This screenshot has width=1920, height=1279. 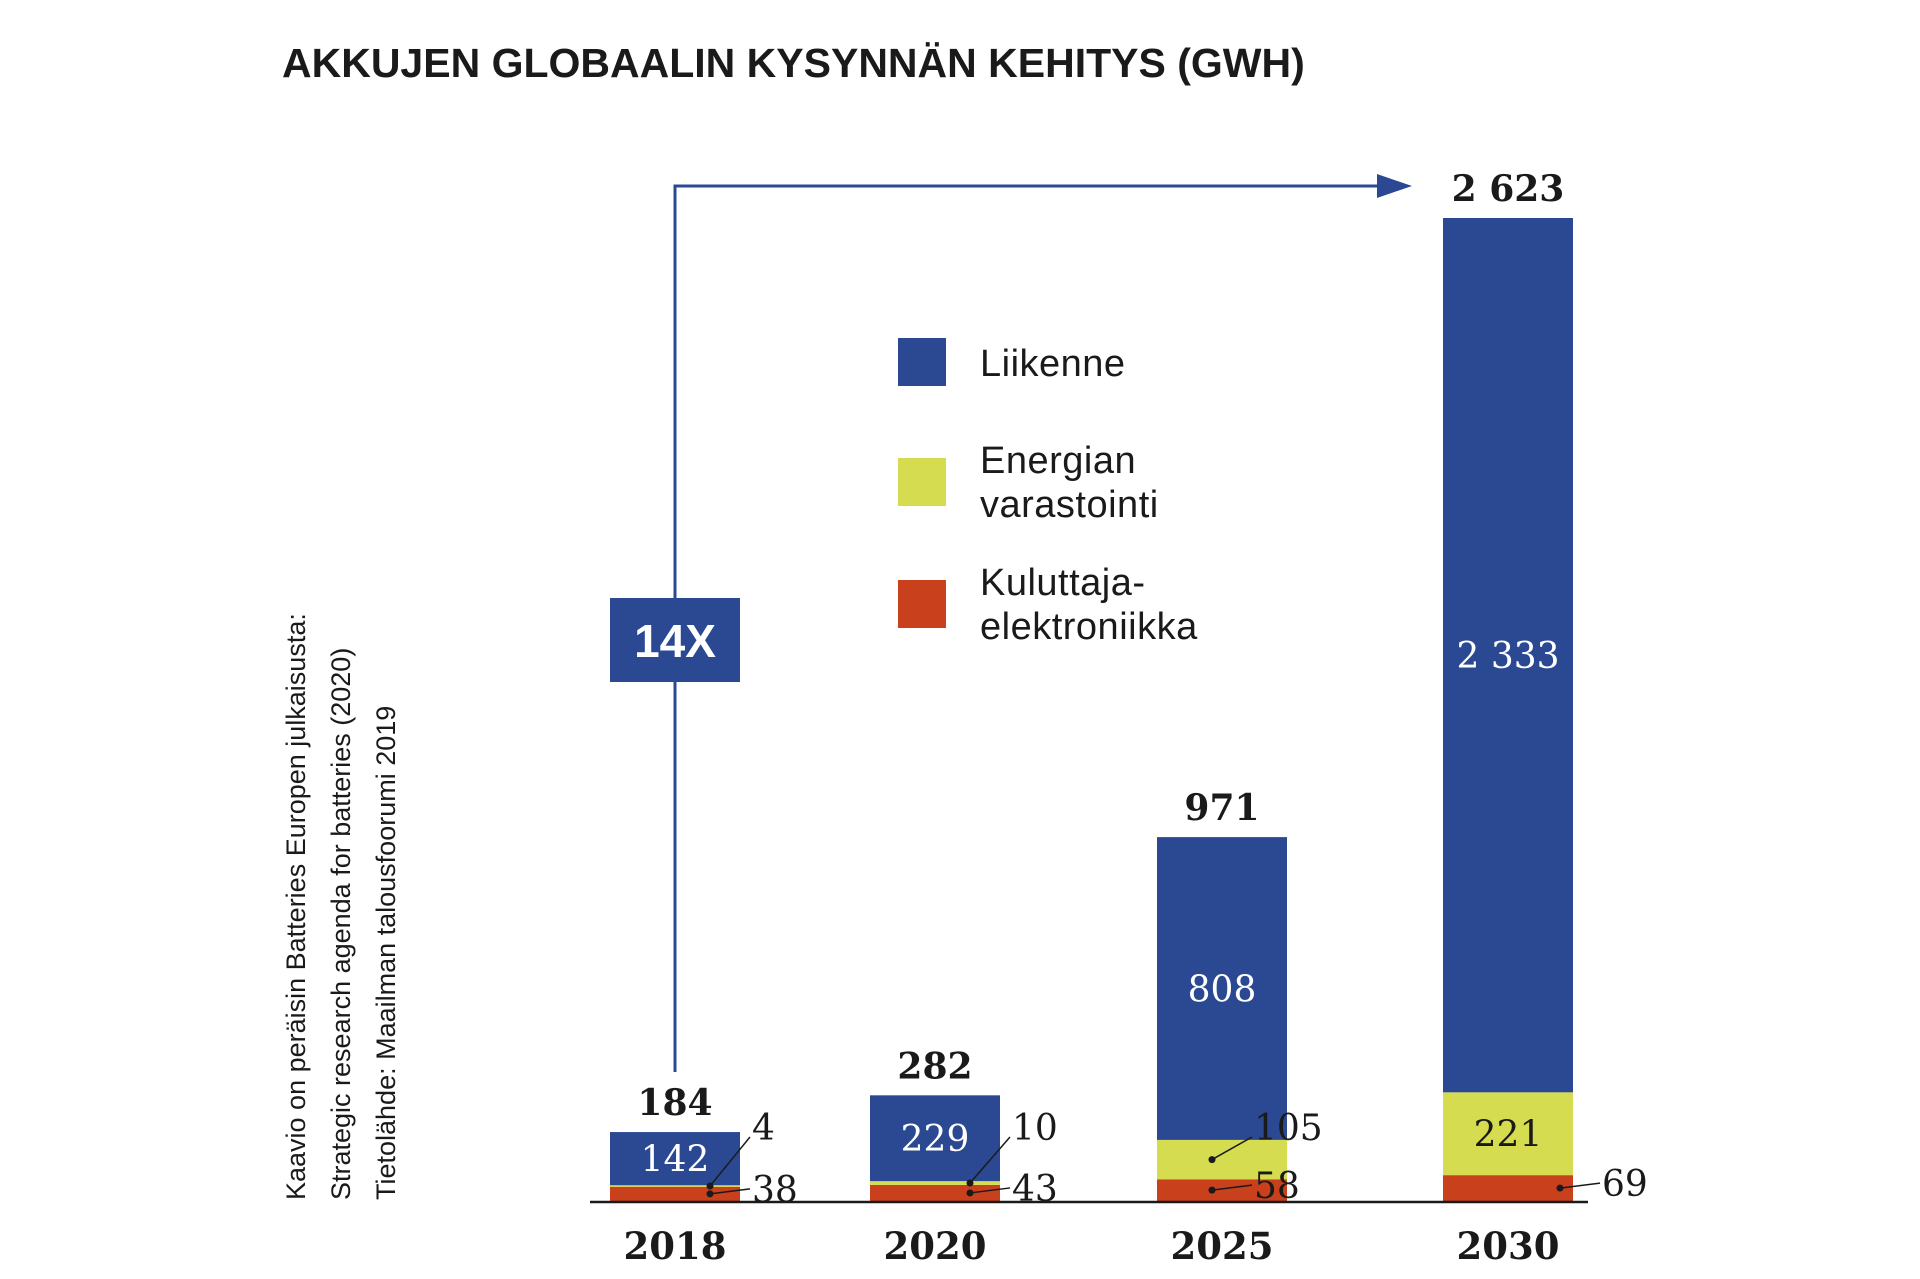 I want to click on growth-badge, so click(x=675, y=640).